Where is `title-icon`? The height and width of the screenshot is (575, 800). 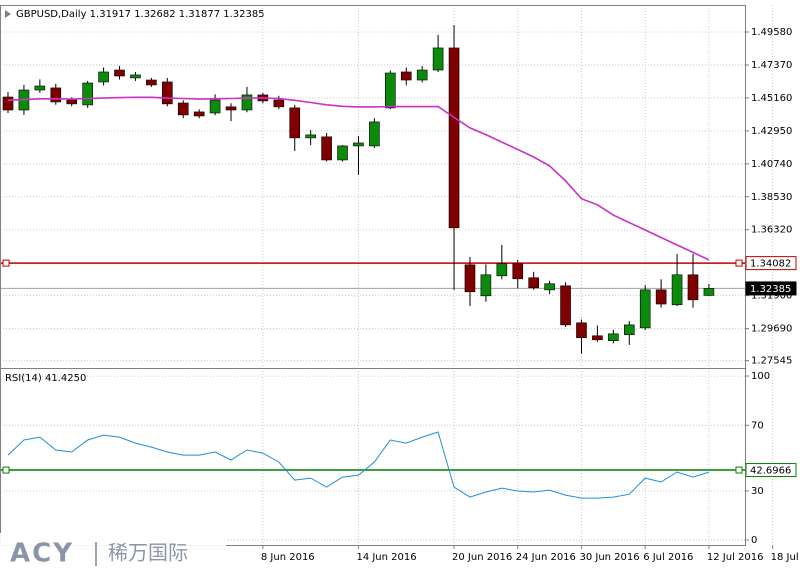 title-icon is located at coordinates (8, 14).